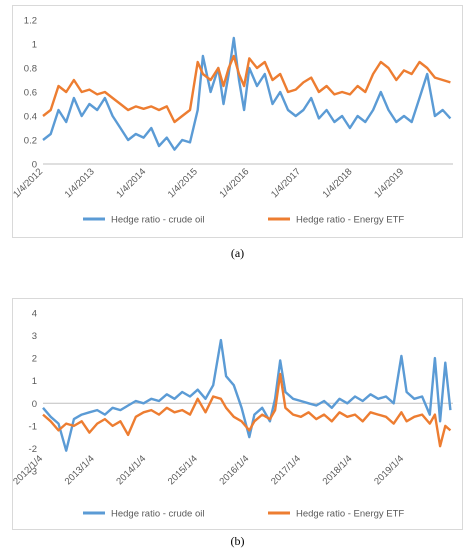  Describe the element at coordinates (30, 141) in the screenshot. I see `y-tick-label: 0.2` at that location.